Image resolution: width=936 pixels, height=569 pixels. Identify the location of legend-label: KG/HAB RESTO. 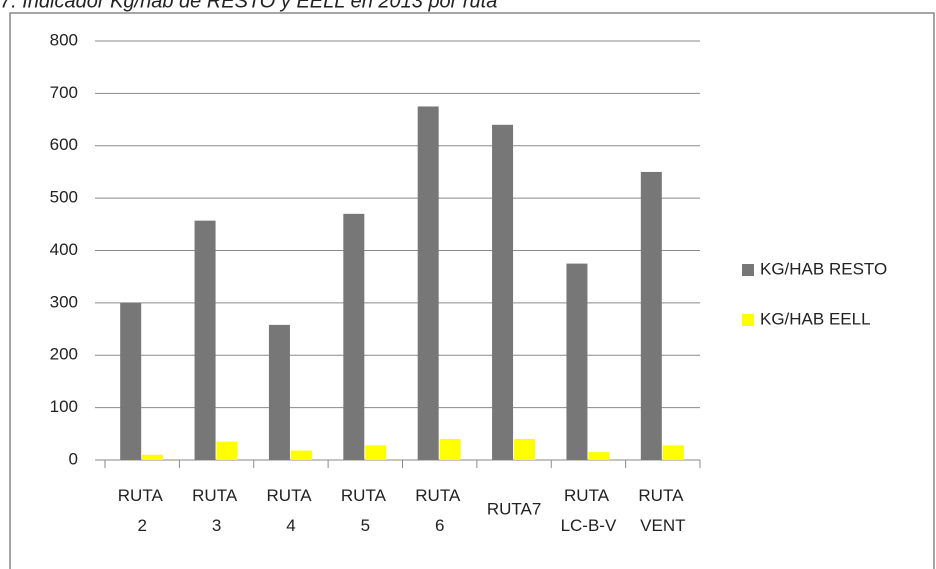
(823, 268).